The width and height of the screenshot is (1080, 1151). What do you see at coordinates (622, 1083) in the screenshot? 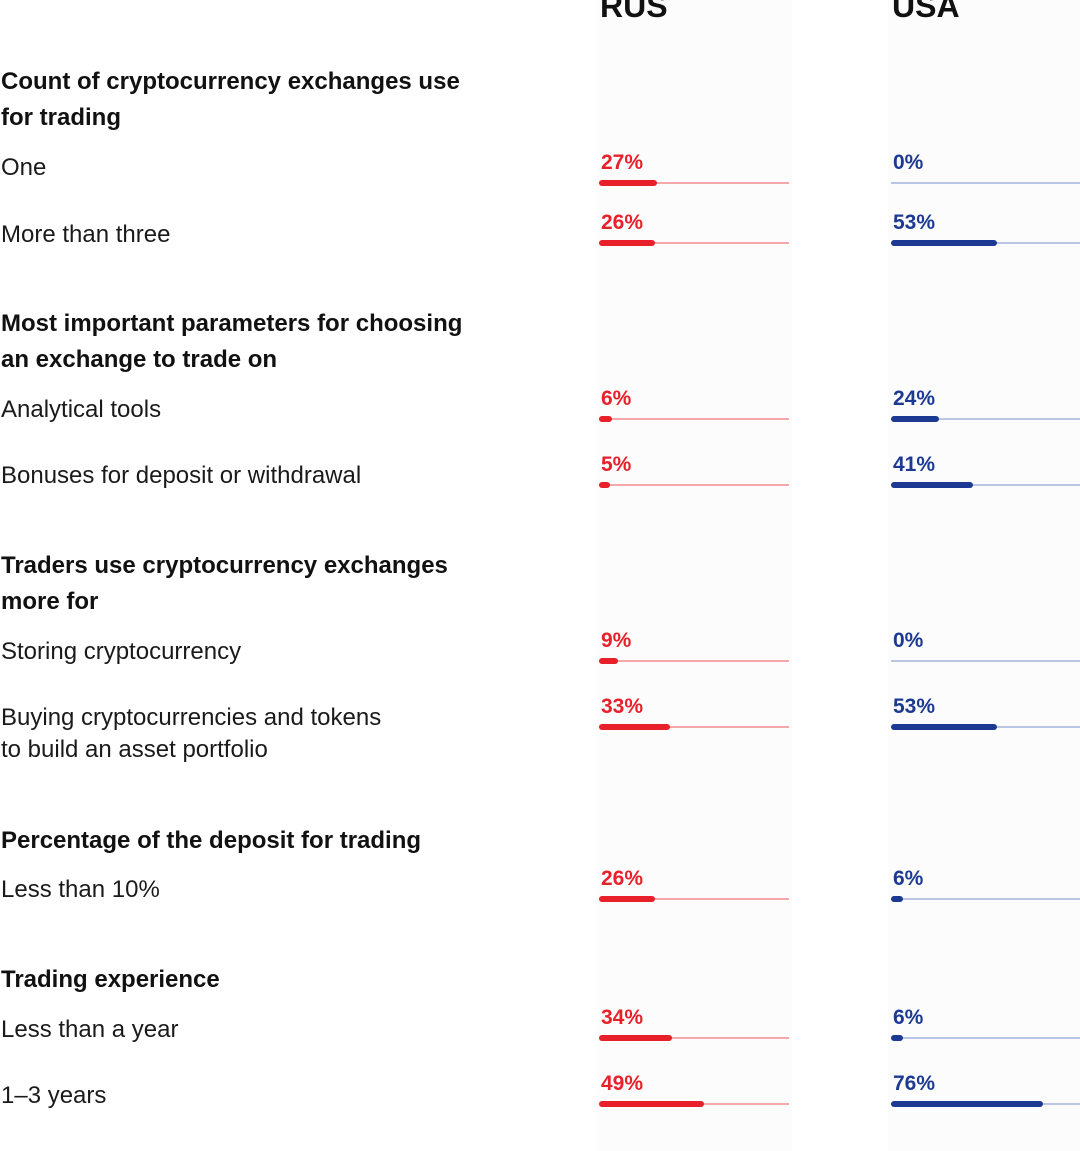
I see `rus-value-label: 49%` at bounding box center [622, 1083].